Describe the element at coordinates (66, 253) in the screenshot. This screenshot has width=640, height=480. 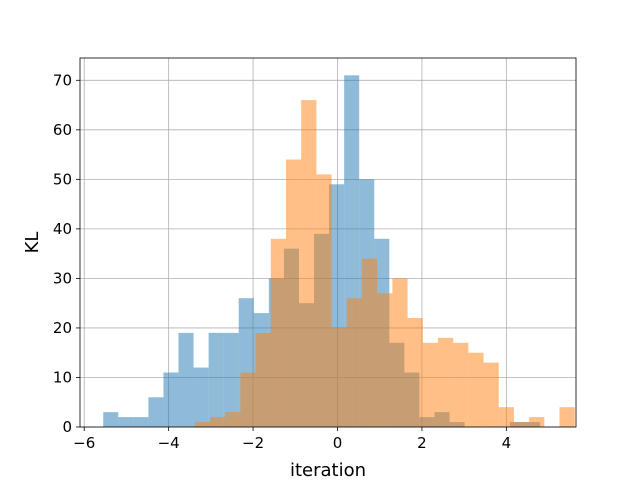
I see `y-axis-ticks: 0 10 20 30 40 50 60 70` at that location.